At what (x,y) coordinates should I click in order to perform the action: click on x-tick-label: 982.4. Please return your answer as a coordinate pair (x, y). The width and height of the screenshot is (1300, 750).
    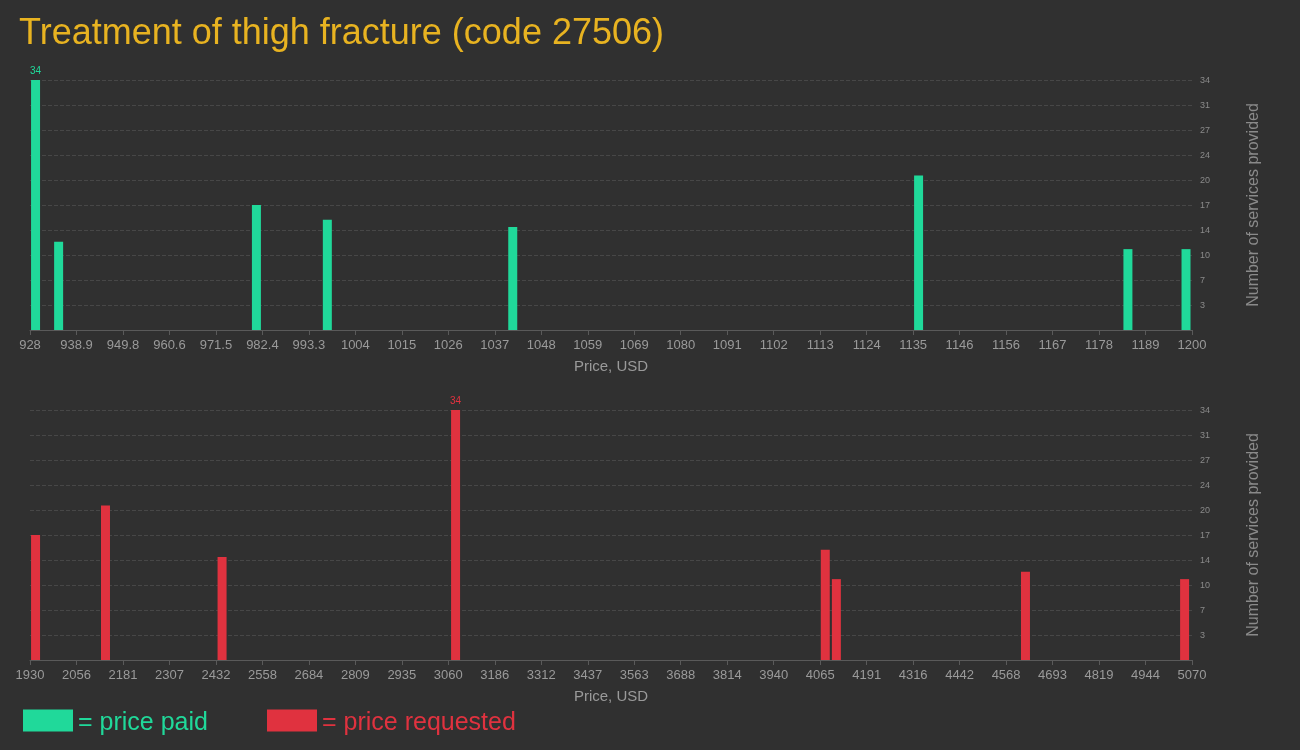
    Looking at the image, I should click on (262, 344).